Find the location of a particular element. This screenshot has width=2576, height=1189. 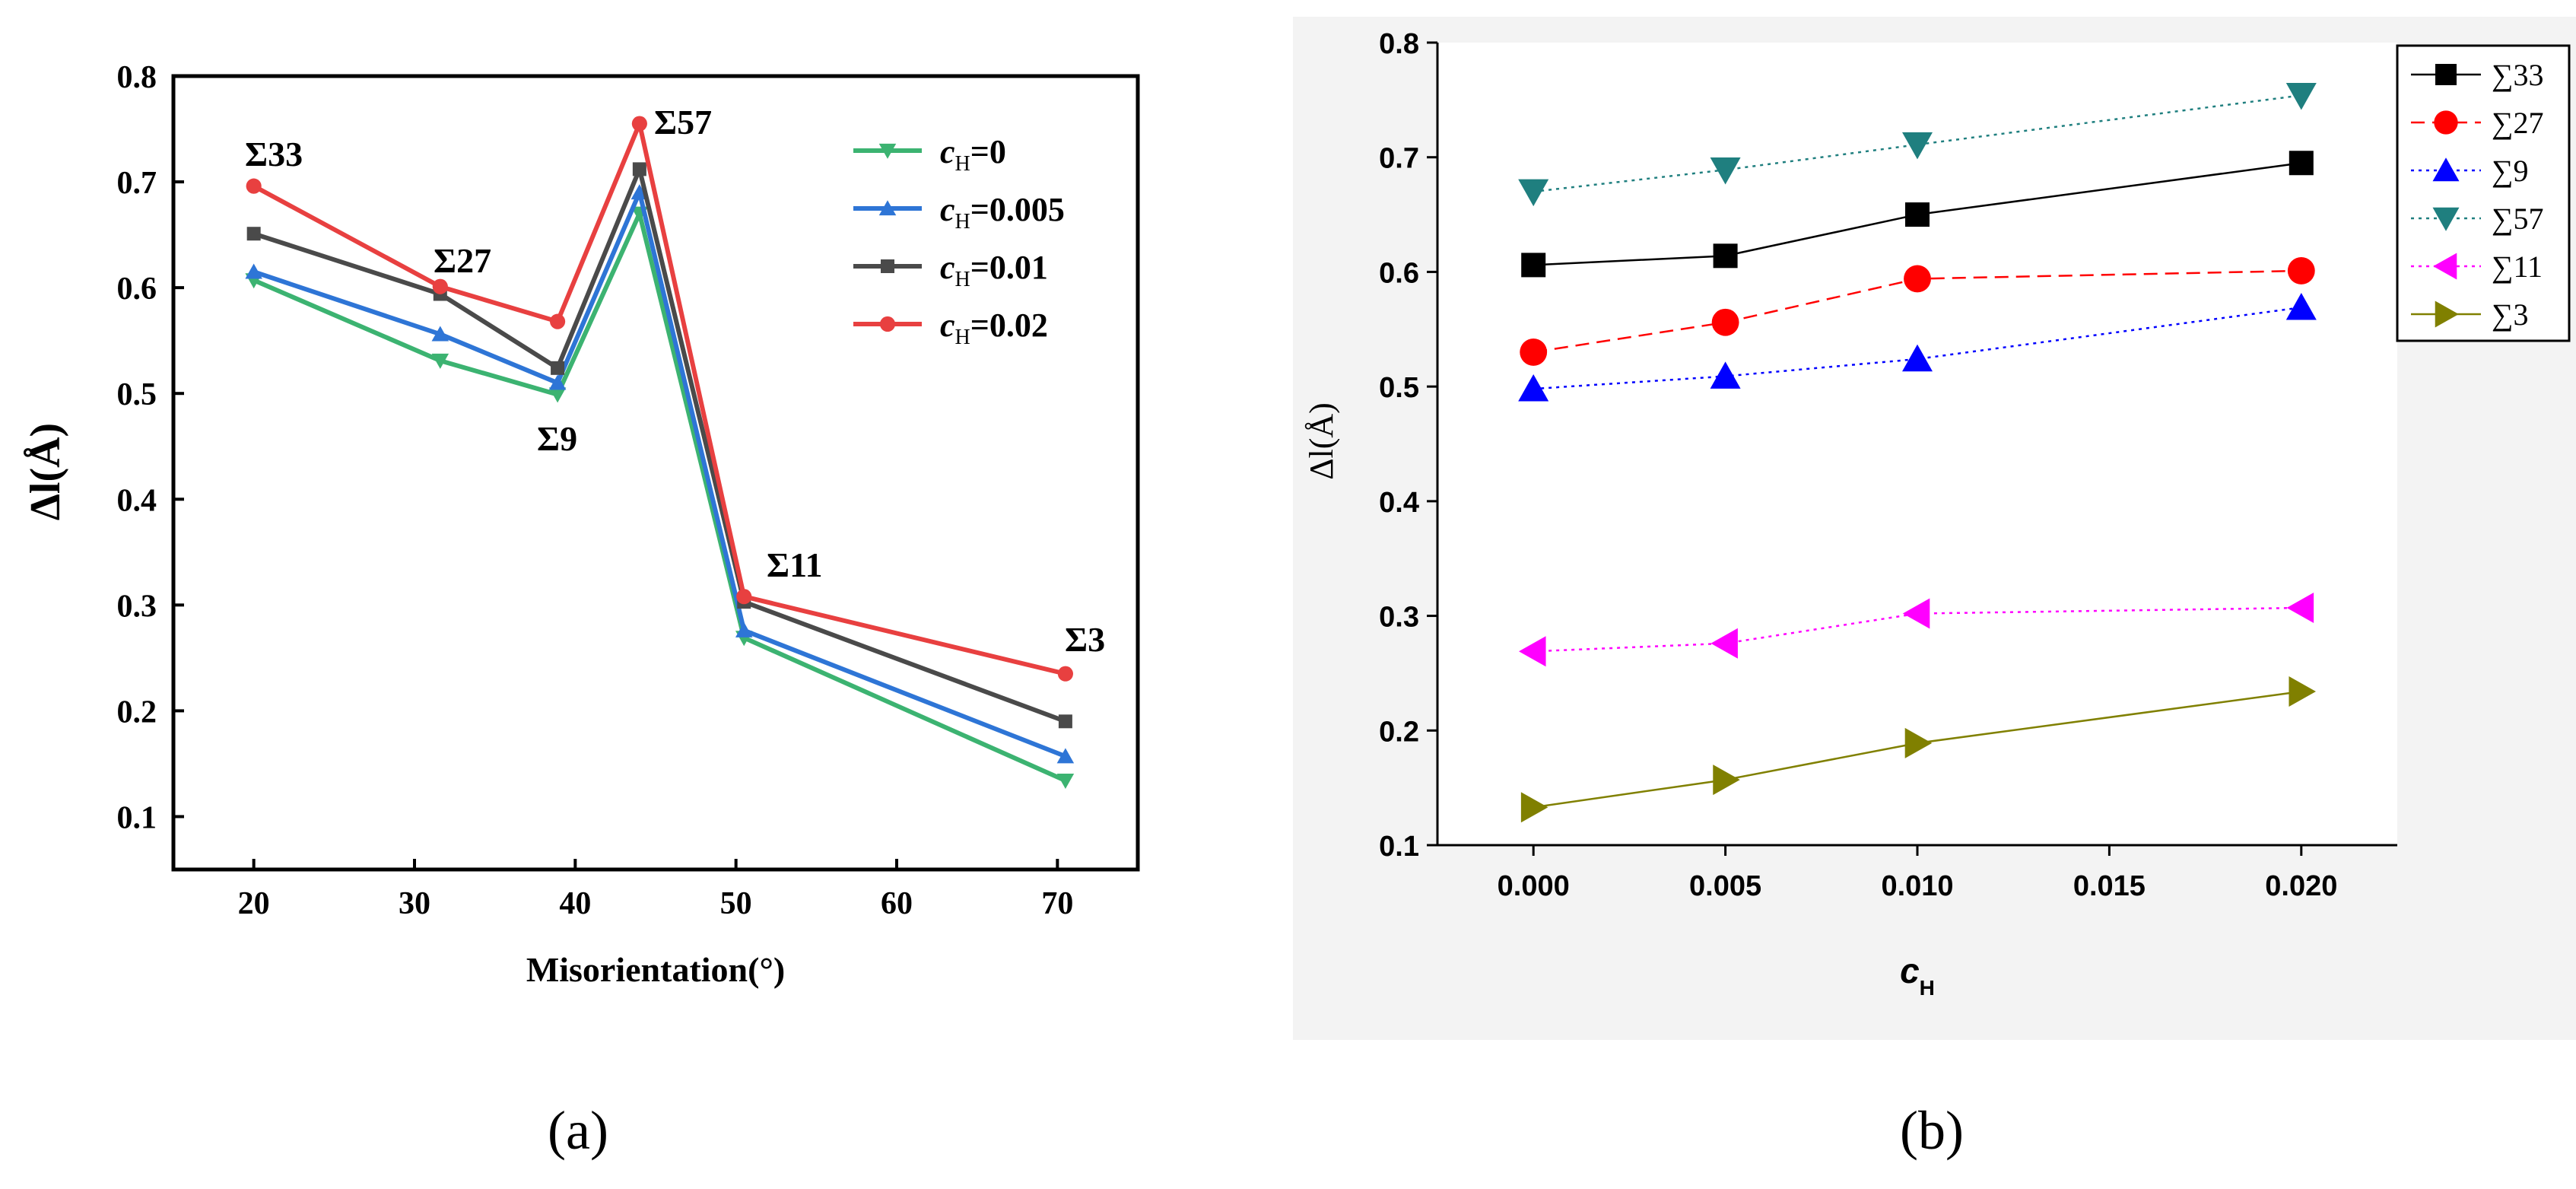

panel-b-legend-item: ∑3 is located at coordinates (2470, 314).